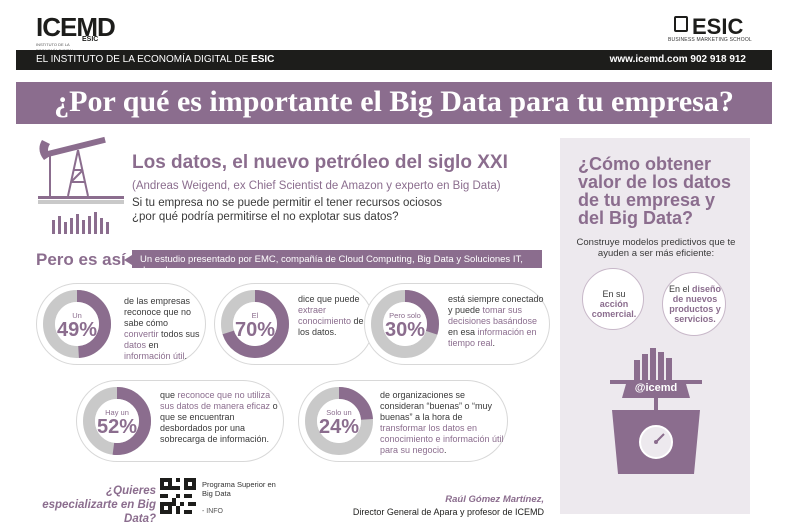 Image resolution: width=790 pixels, height=526 pixels. Describe the element at coordinates (681, 24) in the screenshot. I see `esic-emblem-icon` at that location.